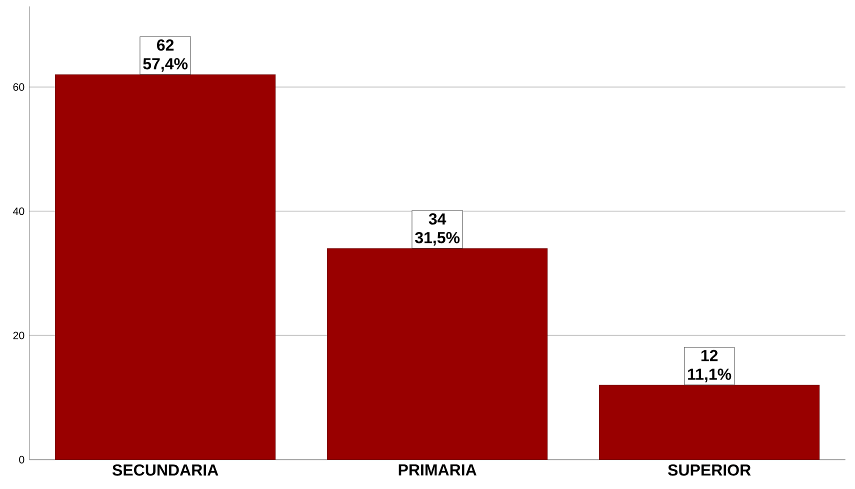 The height and width of the screenshot is (489, 855). What do you see at coordinates (165, 65) in the screenshot?
I see `annotation: 57,4%` at bounding box center [165, 65].